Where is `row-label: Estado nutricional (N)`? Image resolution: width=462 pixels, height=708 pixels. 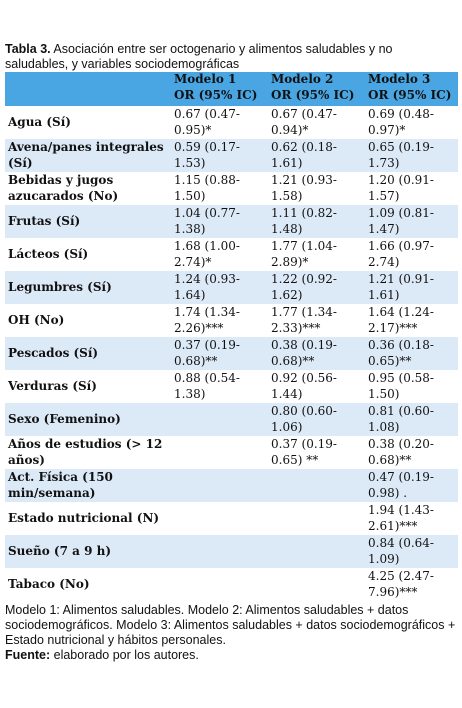 row-label: Estado nutricional (N) is located at coordinates (84, 517).